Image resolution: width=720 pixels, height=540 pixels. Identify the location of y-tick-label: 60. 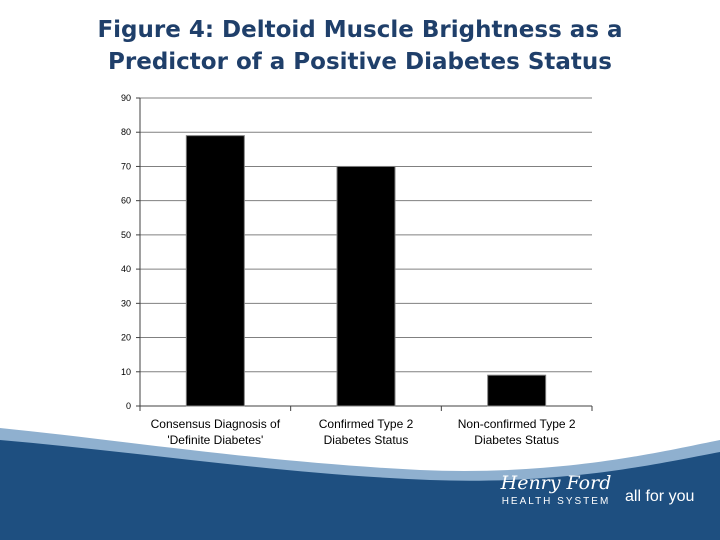
(126, 201).